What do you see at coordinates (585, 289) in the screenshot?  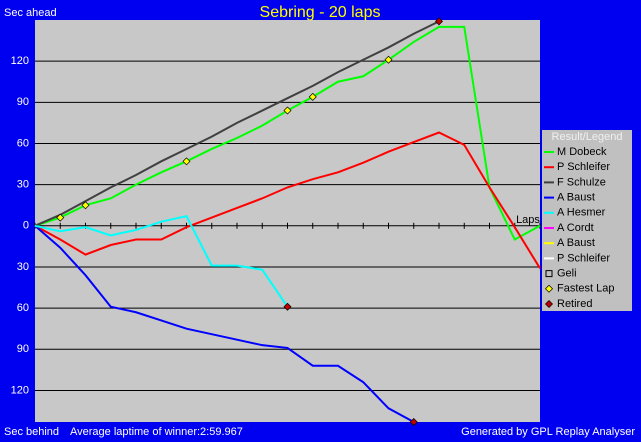 I see `legend-label: Fastest Lap` at bounding box center [585, 289].